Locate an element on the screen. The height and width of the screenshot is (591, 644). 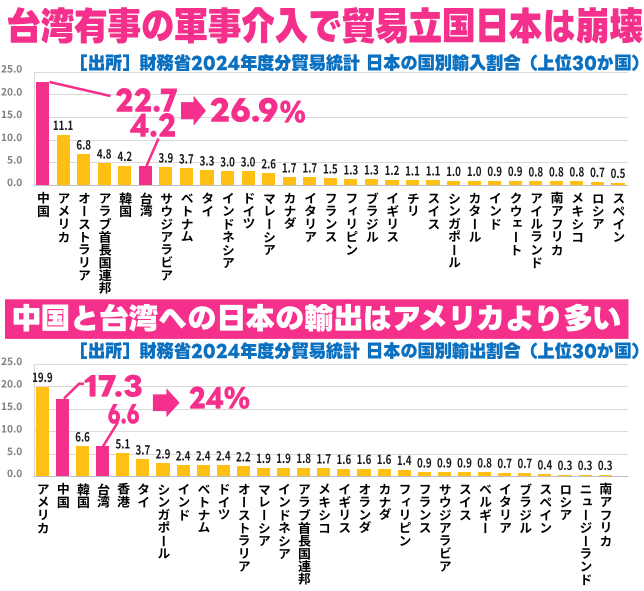
svg-text: 1.5 is located at coordinates (330, 169).